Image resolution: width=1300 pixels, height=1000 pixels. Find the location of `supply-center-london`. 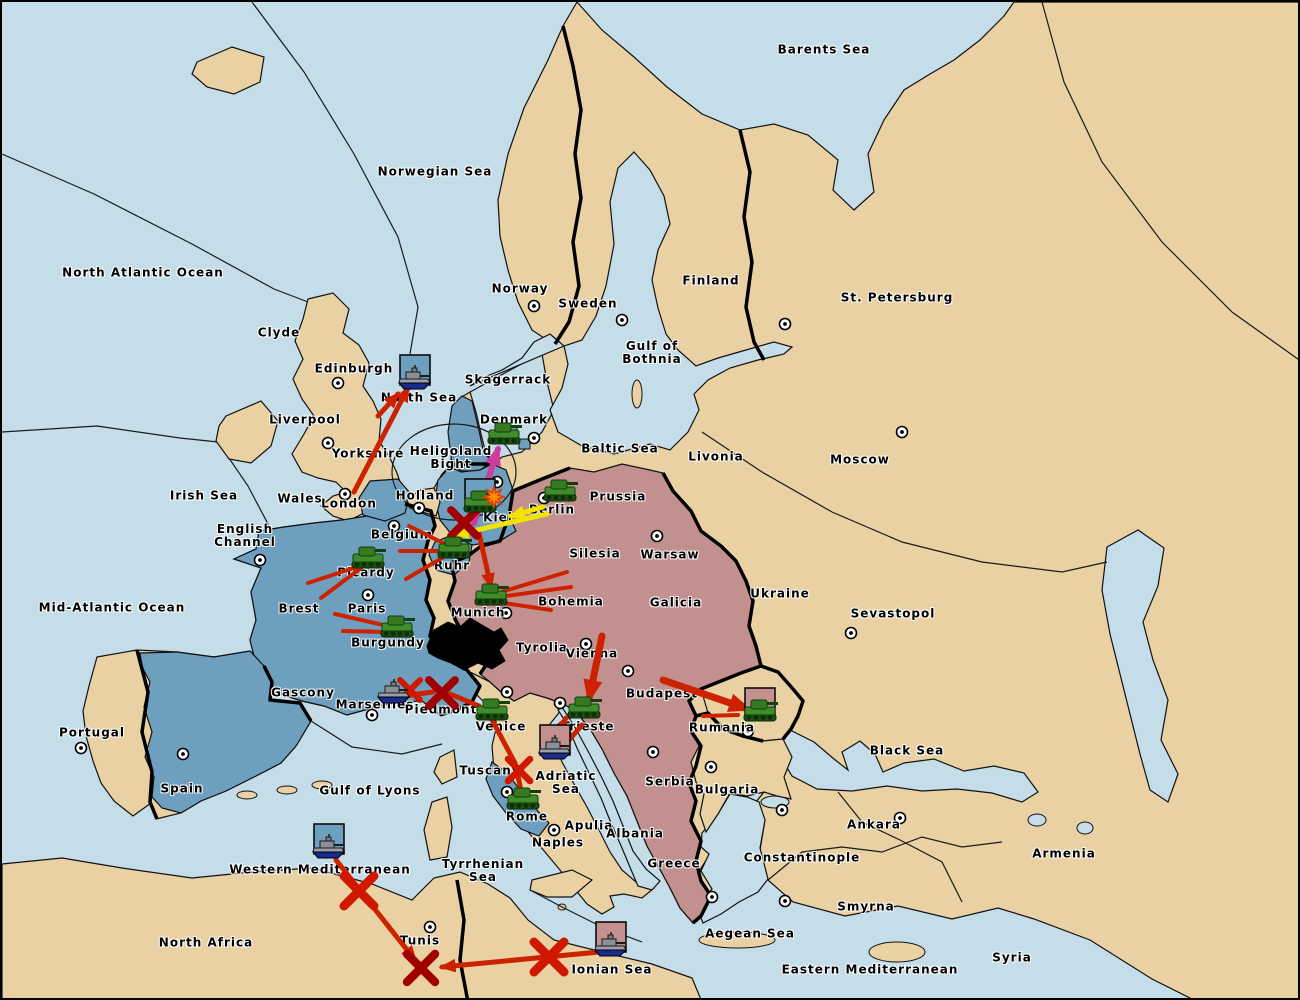

supply-center-london is located at coordinates (345, 494).